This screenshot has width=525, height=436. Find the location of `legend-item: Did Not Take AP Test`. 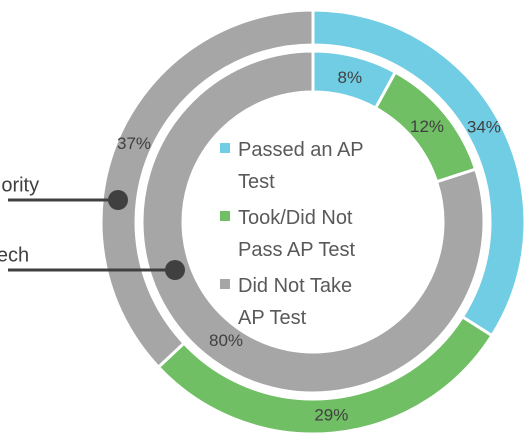

legend-item: Did Not Take AP Test is located at coordinates (300, 302).